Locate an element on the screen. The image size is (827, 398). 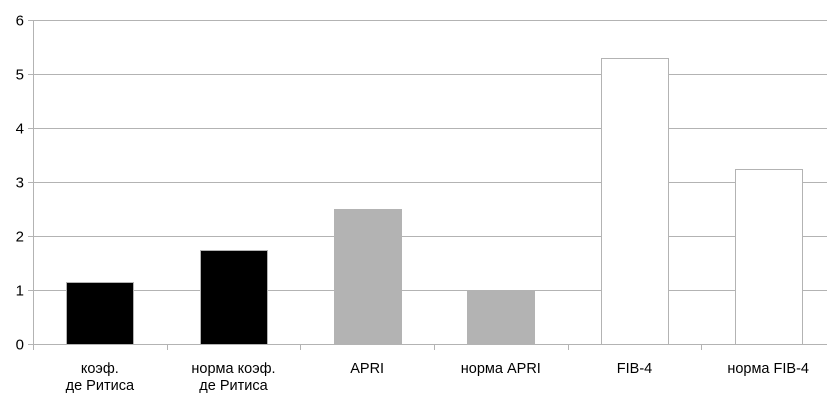
x-category-label: коэф. де Ритиса is located at coordinates (100, 377).